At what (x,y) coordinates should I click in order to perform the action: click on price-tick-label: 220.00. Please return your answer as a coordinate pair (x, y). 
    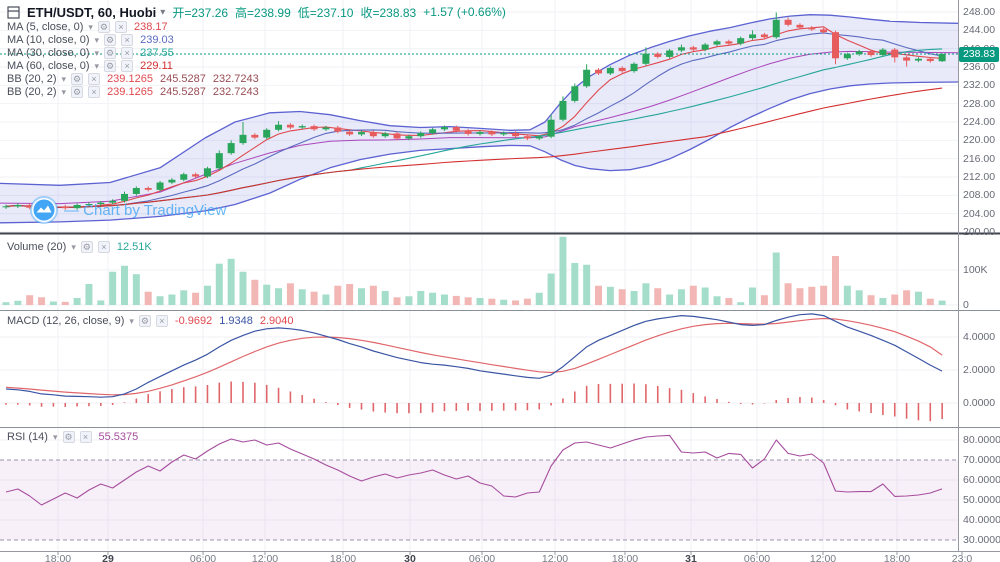
    Looking at the image, I should click on (979, 140).